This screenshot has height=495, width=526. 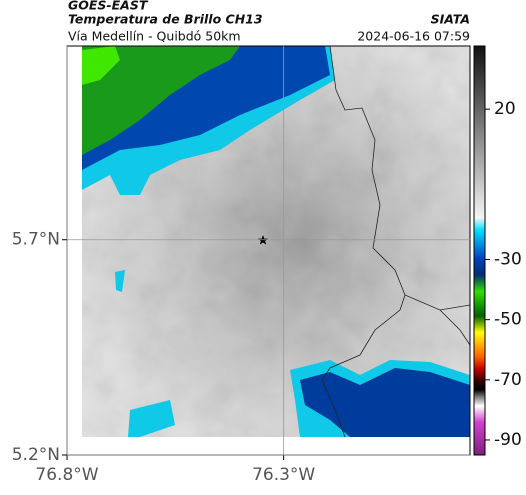 What do you see at coordinates (505, 109) in the screenshot?
I see `colorbar-tick-label: 20` at bounding box center [505, 109].